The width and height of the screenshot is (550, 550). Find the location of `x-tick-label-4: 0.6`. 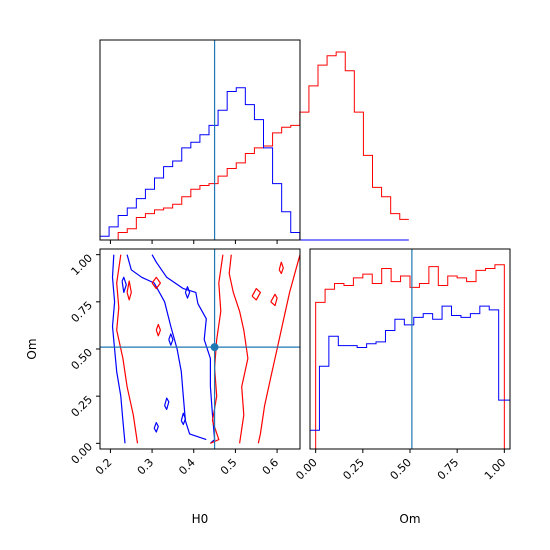

x-tick-label-4: 0.6 is located at coordinates (271, 467).